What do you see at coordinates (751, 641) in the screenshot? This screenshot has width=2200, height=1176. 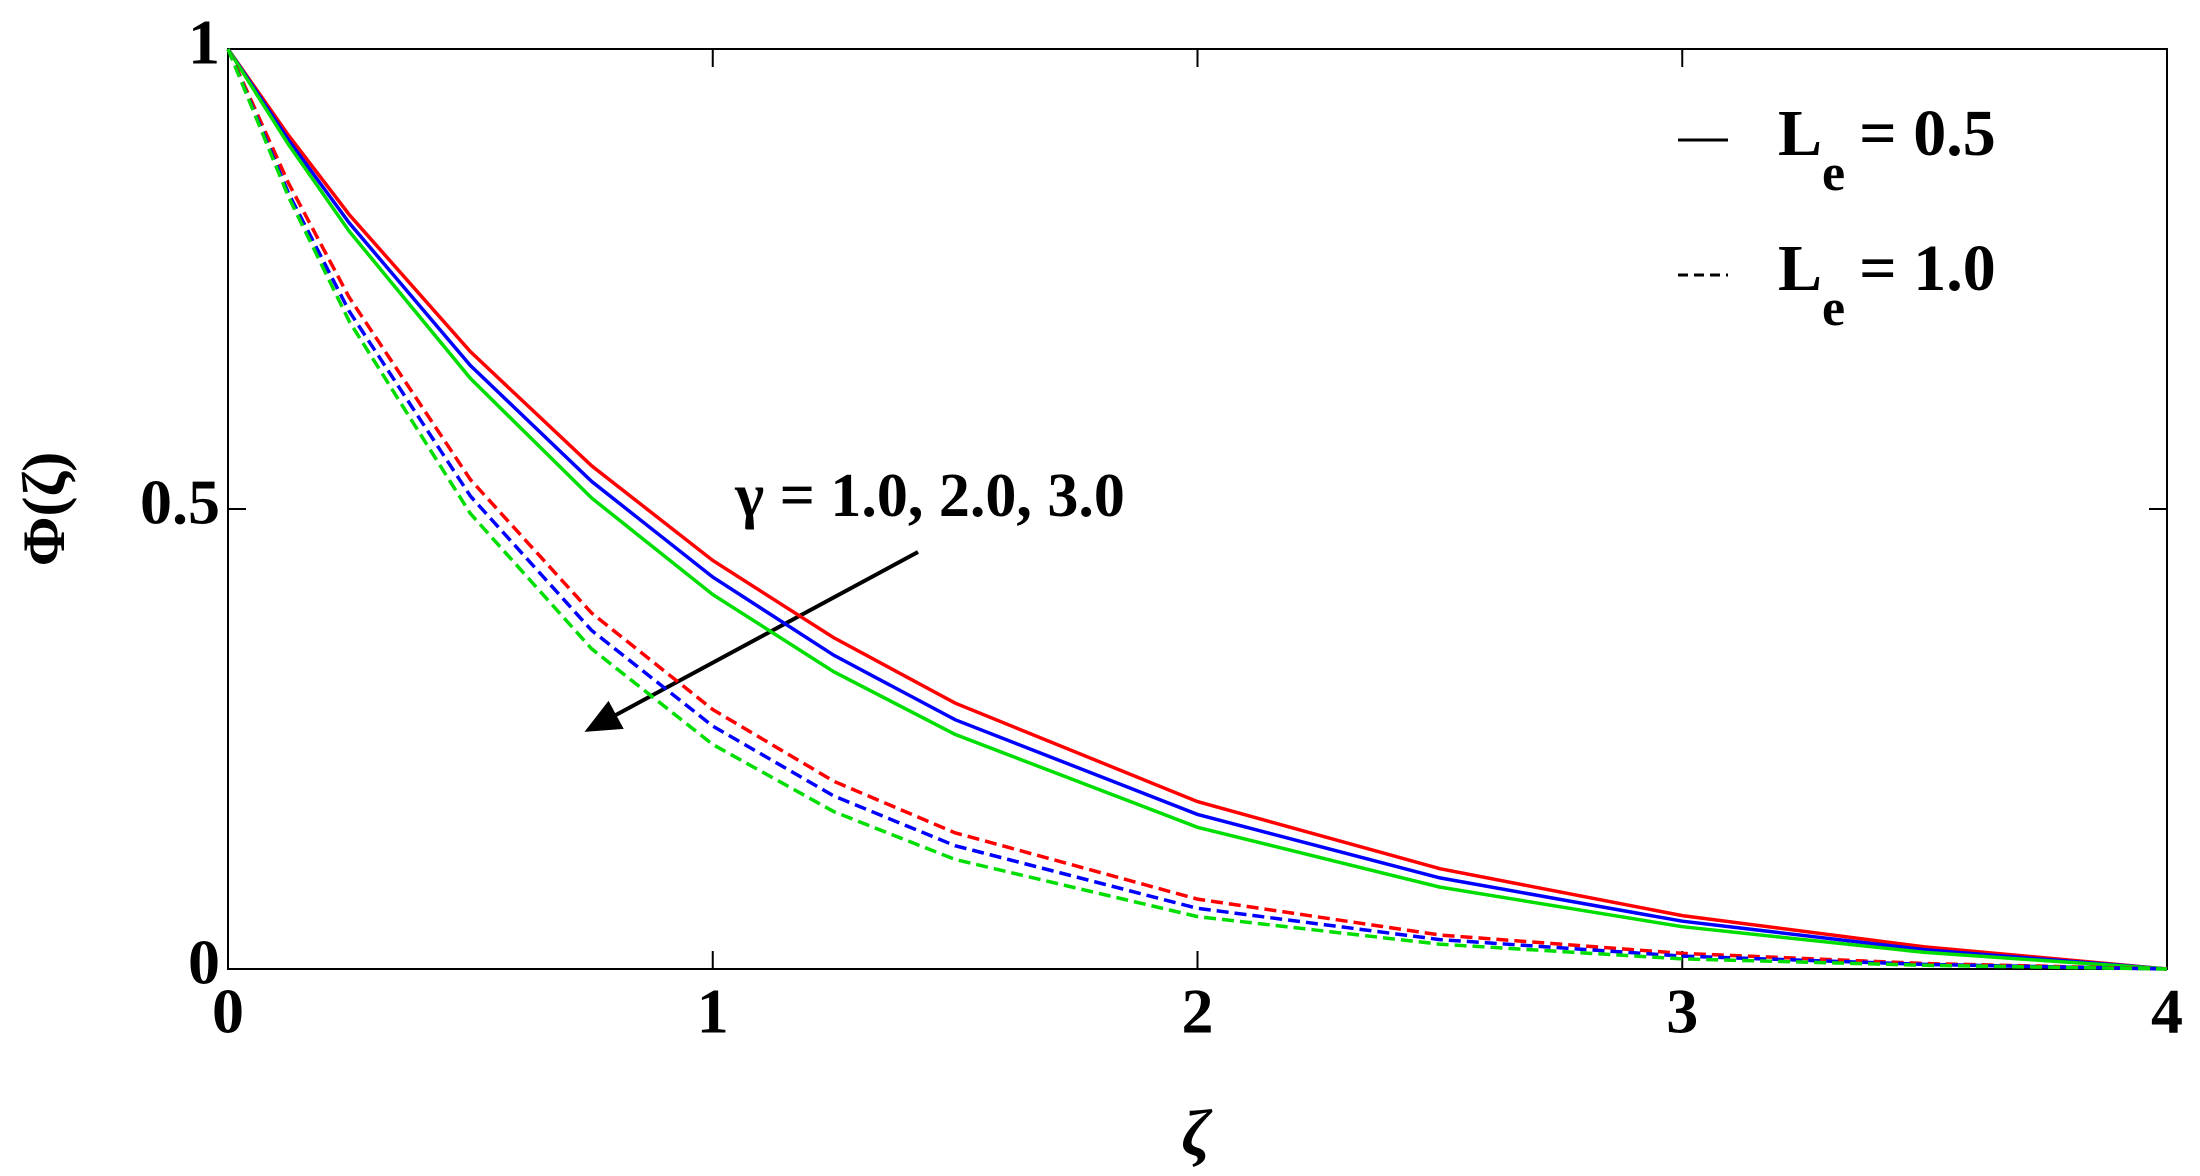 I see `annotation-arrow` at bounding box center [751, 641].